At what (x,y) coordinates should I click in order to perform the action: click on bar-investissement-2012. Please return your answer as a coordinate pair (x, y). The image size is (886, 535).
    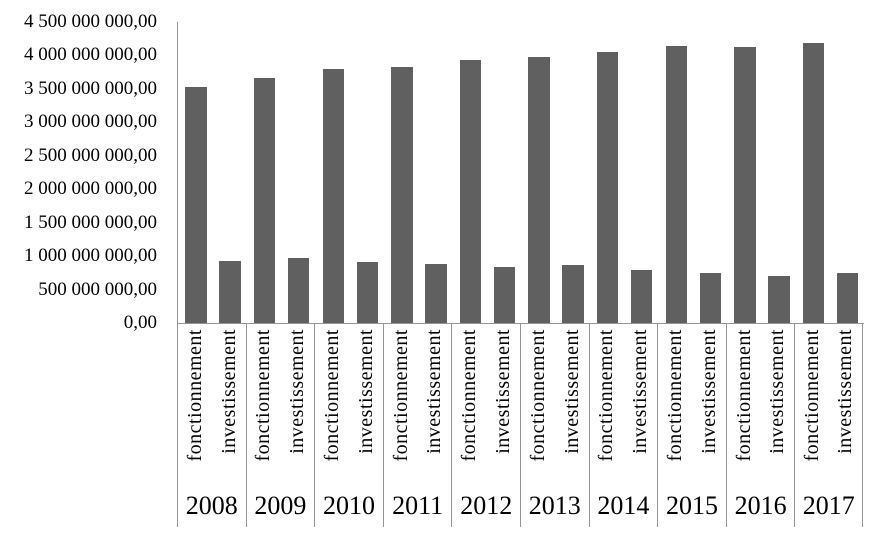
    Looking at the image, I should click on (504, 294).